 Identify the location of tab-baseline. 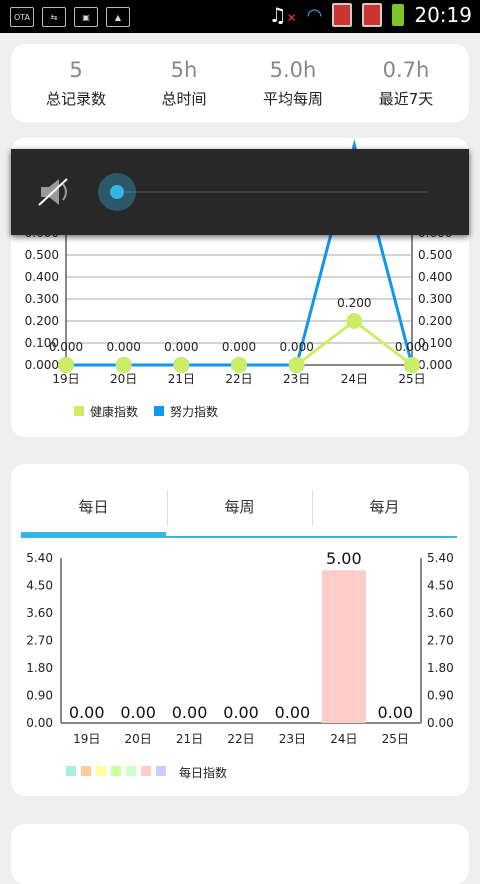
(239, 537).